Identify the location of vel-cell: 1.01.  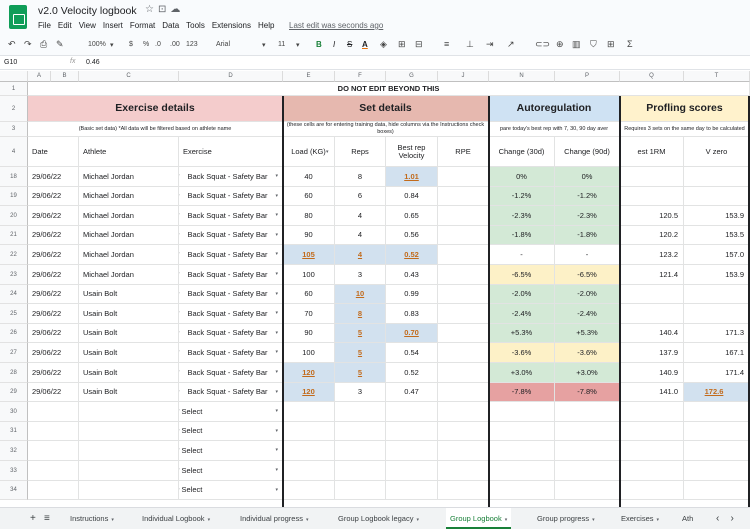
(412, 177).